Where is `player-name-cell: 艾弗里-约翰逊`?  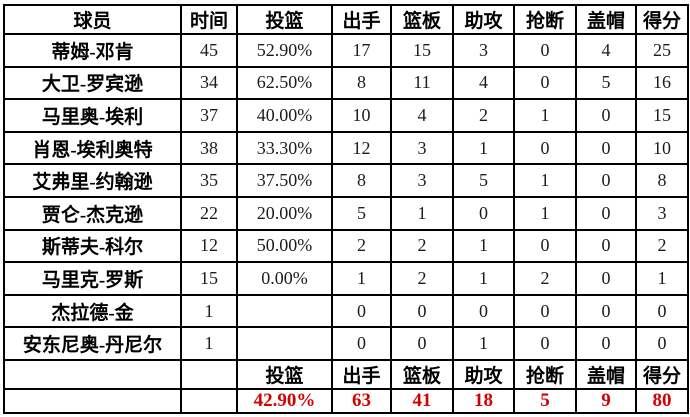
player-name-cell: 艾弗里-约翰逊 is located at coordinates (92, 180).